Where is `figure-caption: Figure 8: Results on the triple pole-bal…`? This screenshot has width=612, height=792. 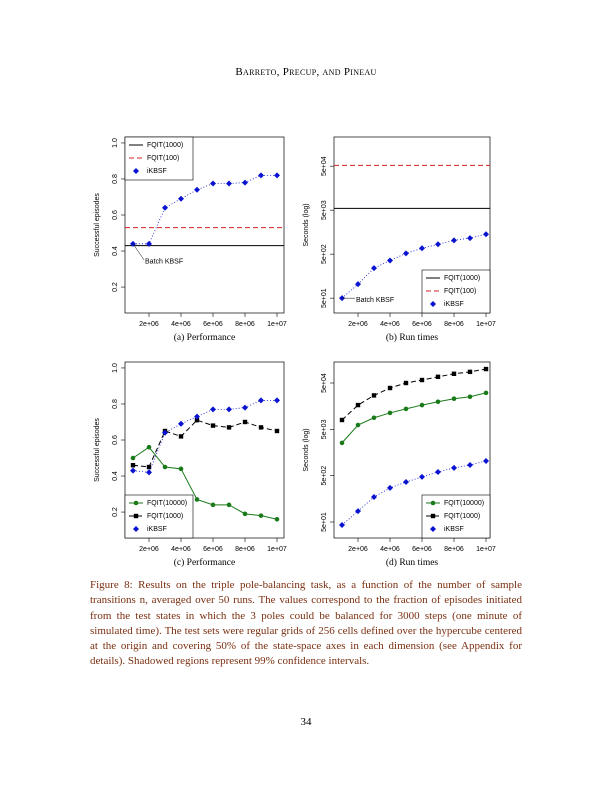 figure-caption: Figure 8: Results on the triple pole-bal… is located at coordinates (306, 623).